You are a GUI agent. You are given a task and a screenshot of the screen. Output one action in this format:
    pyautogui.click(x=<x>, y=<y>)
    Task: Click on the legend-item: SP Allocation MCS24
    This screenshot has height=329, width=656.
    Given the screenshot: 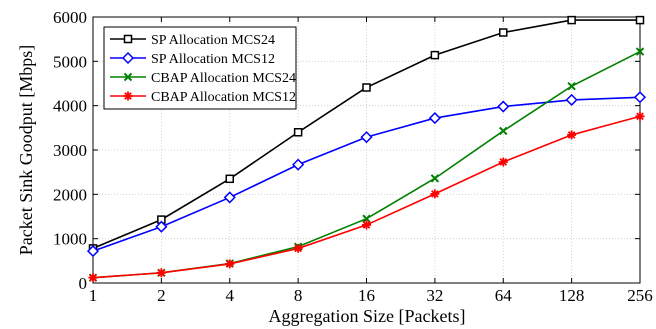 What is the action you would take?
    pyautogui.click(x=192, y=40)
    